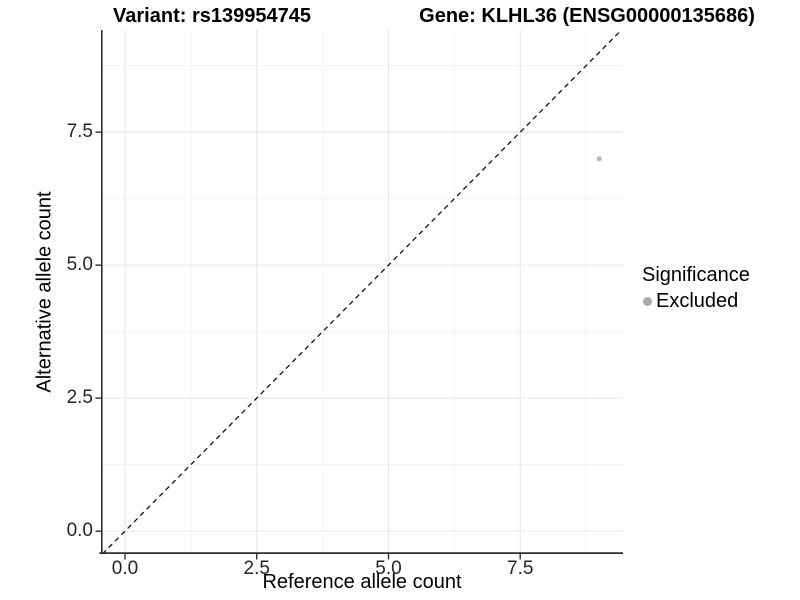  Describe the element at coordinates (125, 568) in the screenshot. I see `x-tick-label: 0.0` at that location.